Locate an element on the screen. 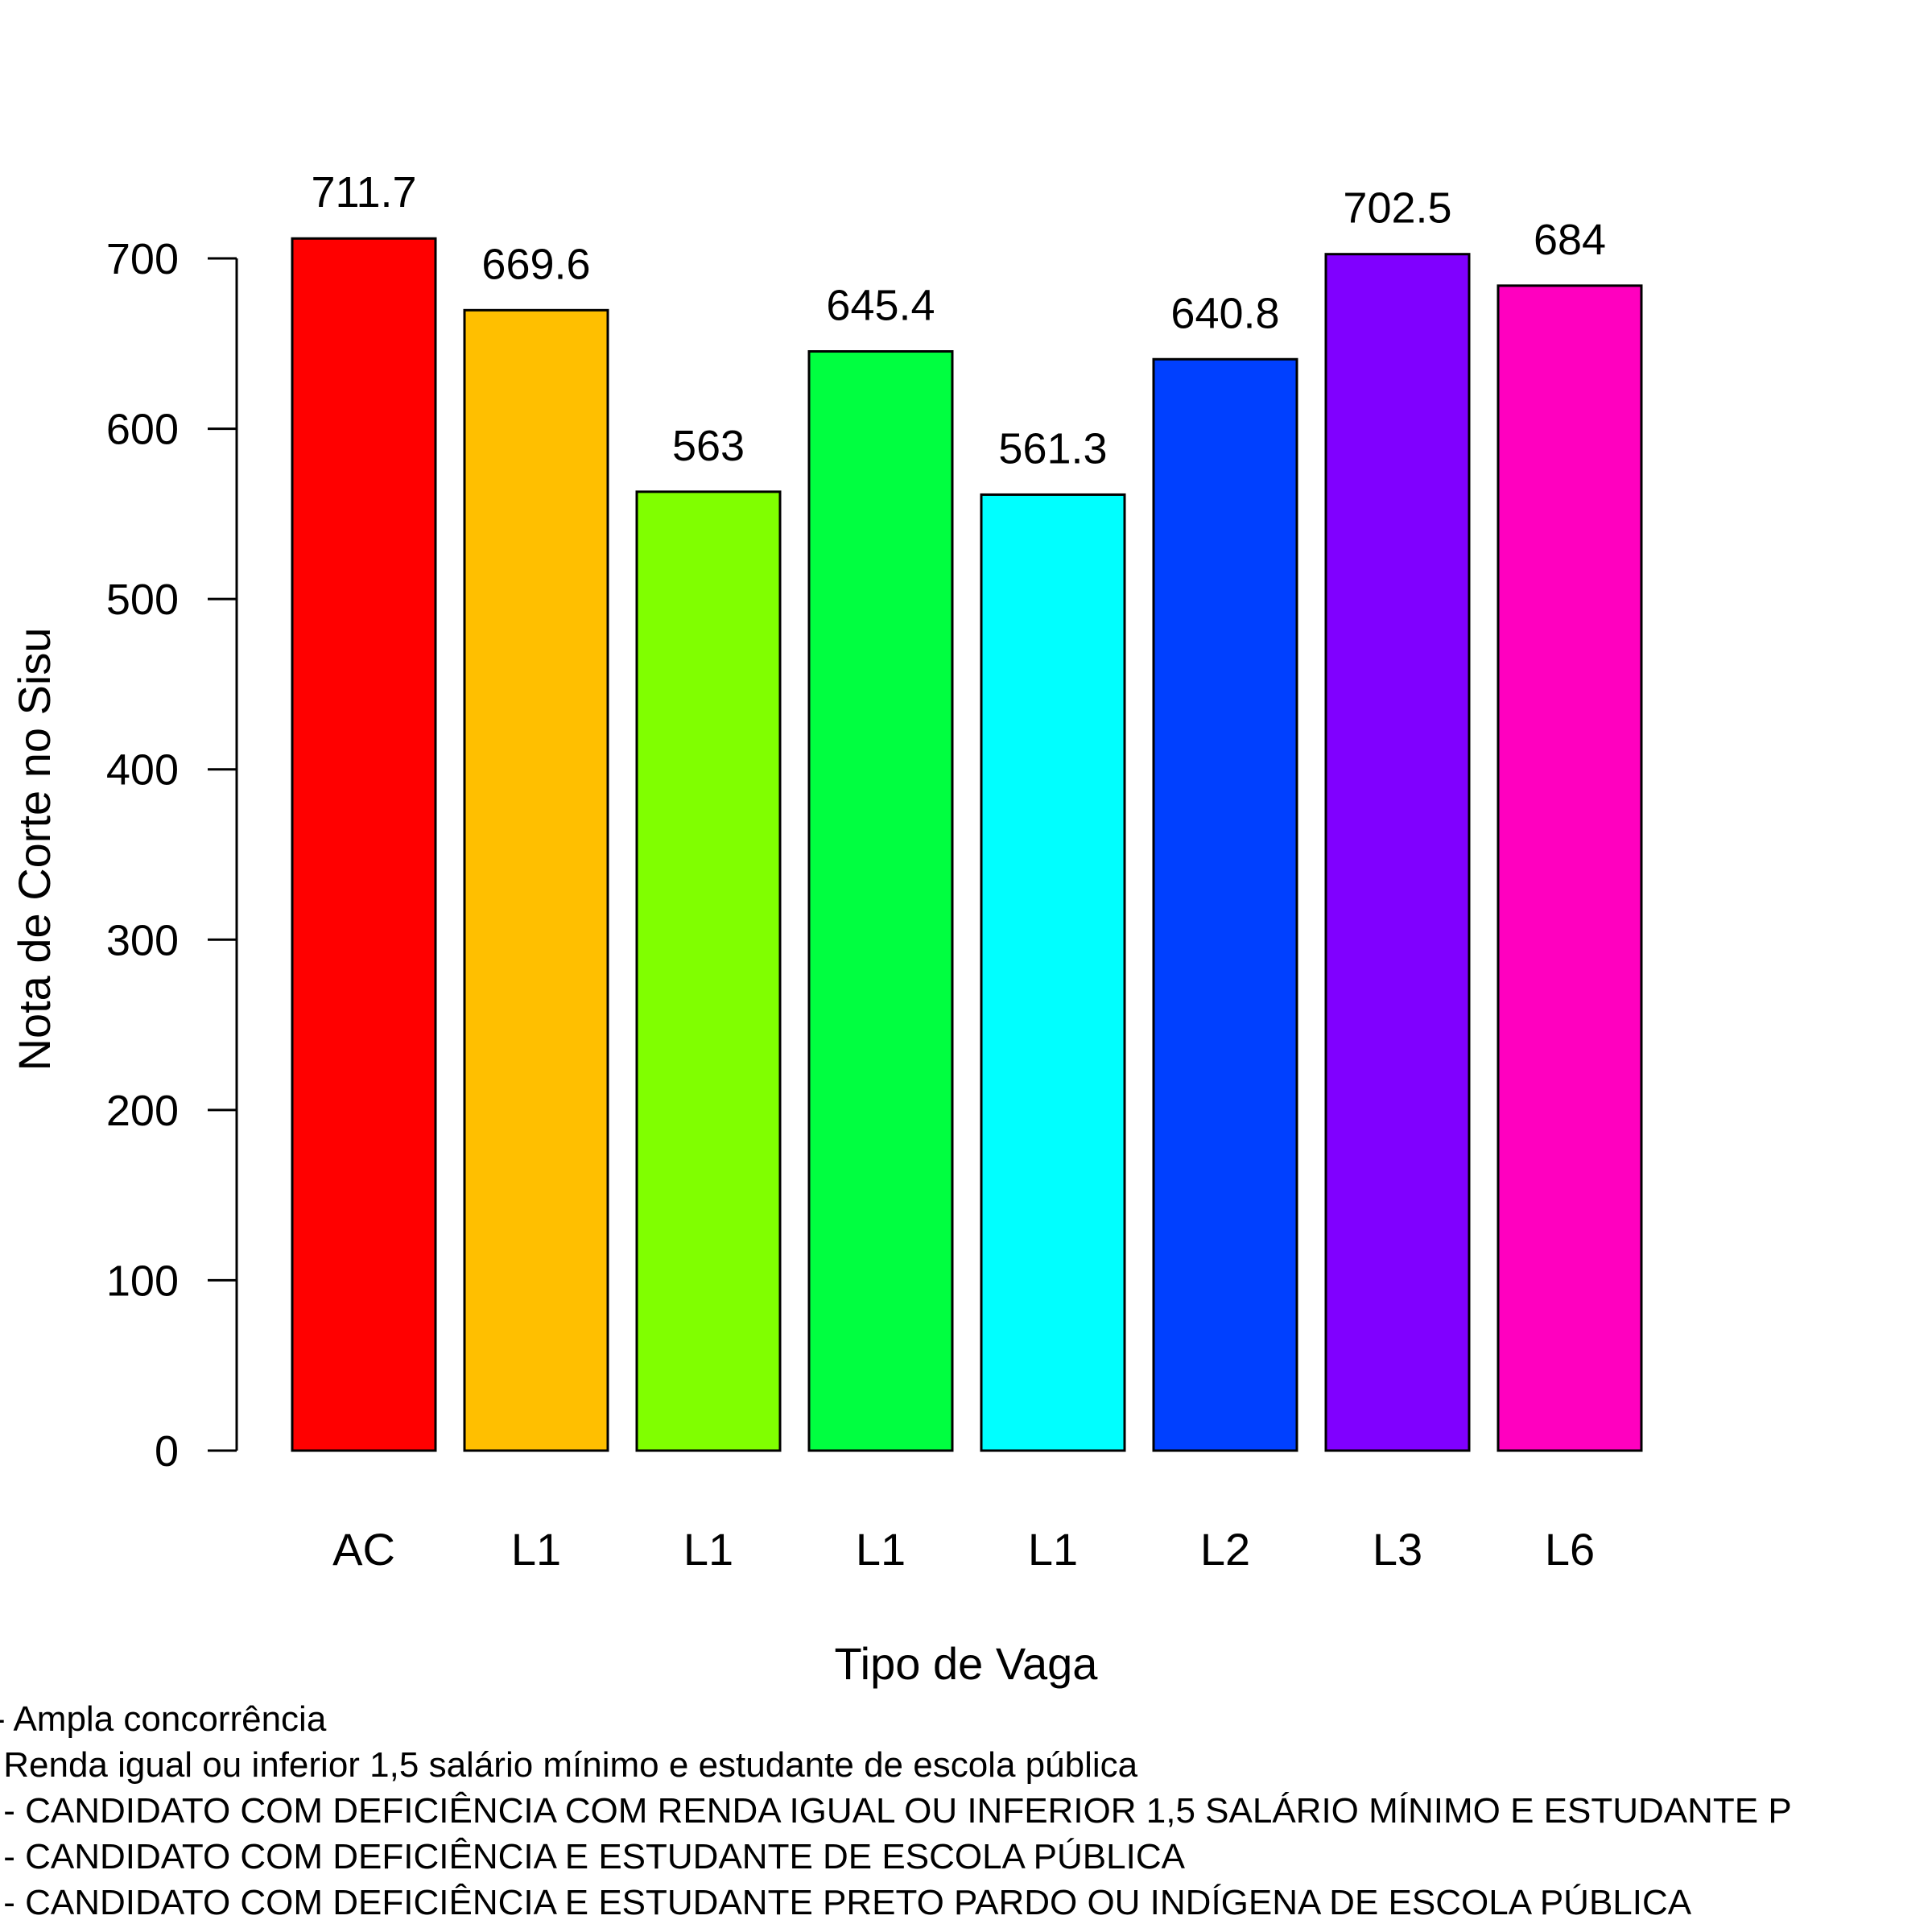  bar-value-label: 645.4 is located at coordinates (880, 306).